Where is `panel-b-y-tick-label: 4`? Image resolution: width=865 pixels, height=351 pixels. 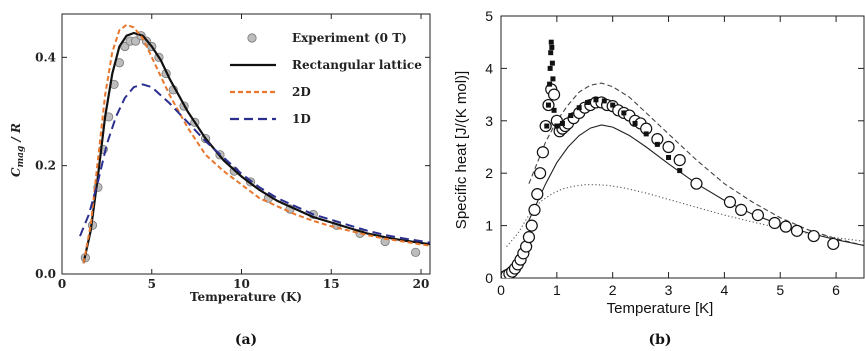 panel-b-y-tick-label: 4 is located at coordinates (489, 68).